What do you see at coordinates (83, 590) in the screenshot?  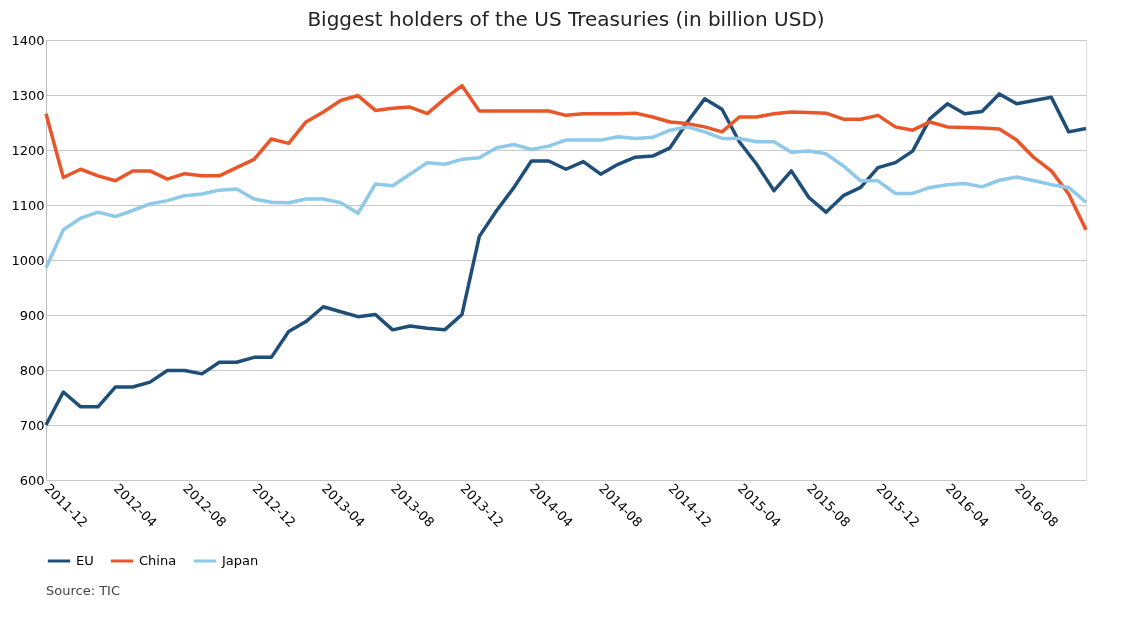 I see `source-note: Source: TIC` at bounding box center [83, 590].